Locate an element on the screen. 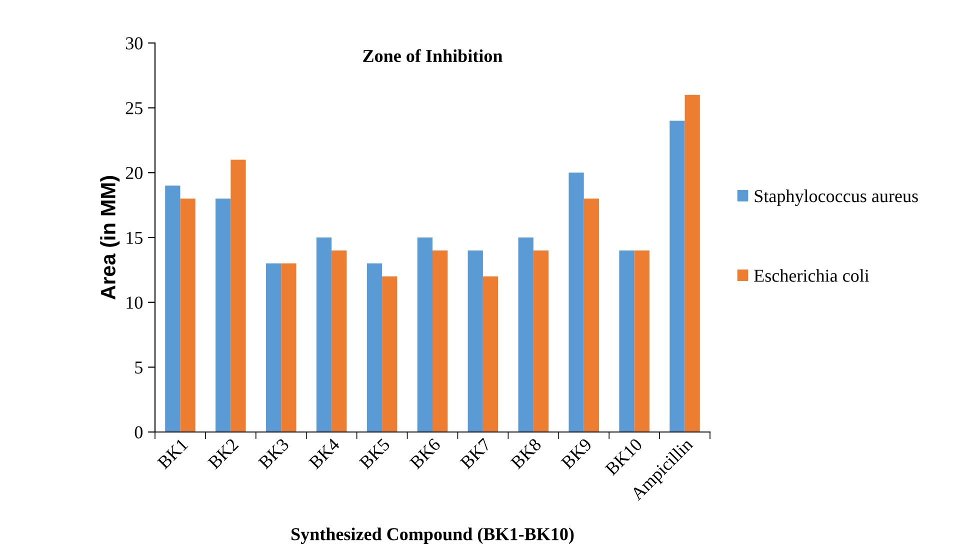 The width and height of the screenshot is (960, 546). x-axis-title: Synthesized Compound (BK1-BK10) is located at coordinates (433, 536).